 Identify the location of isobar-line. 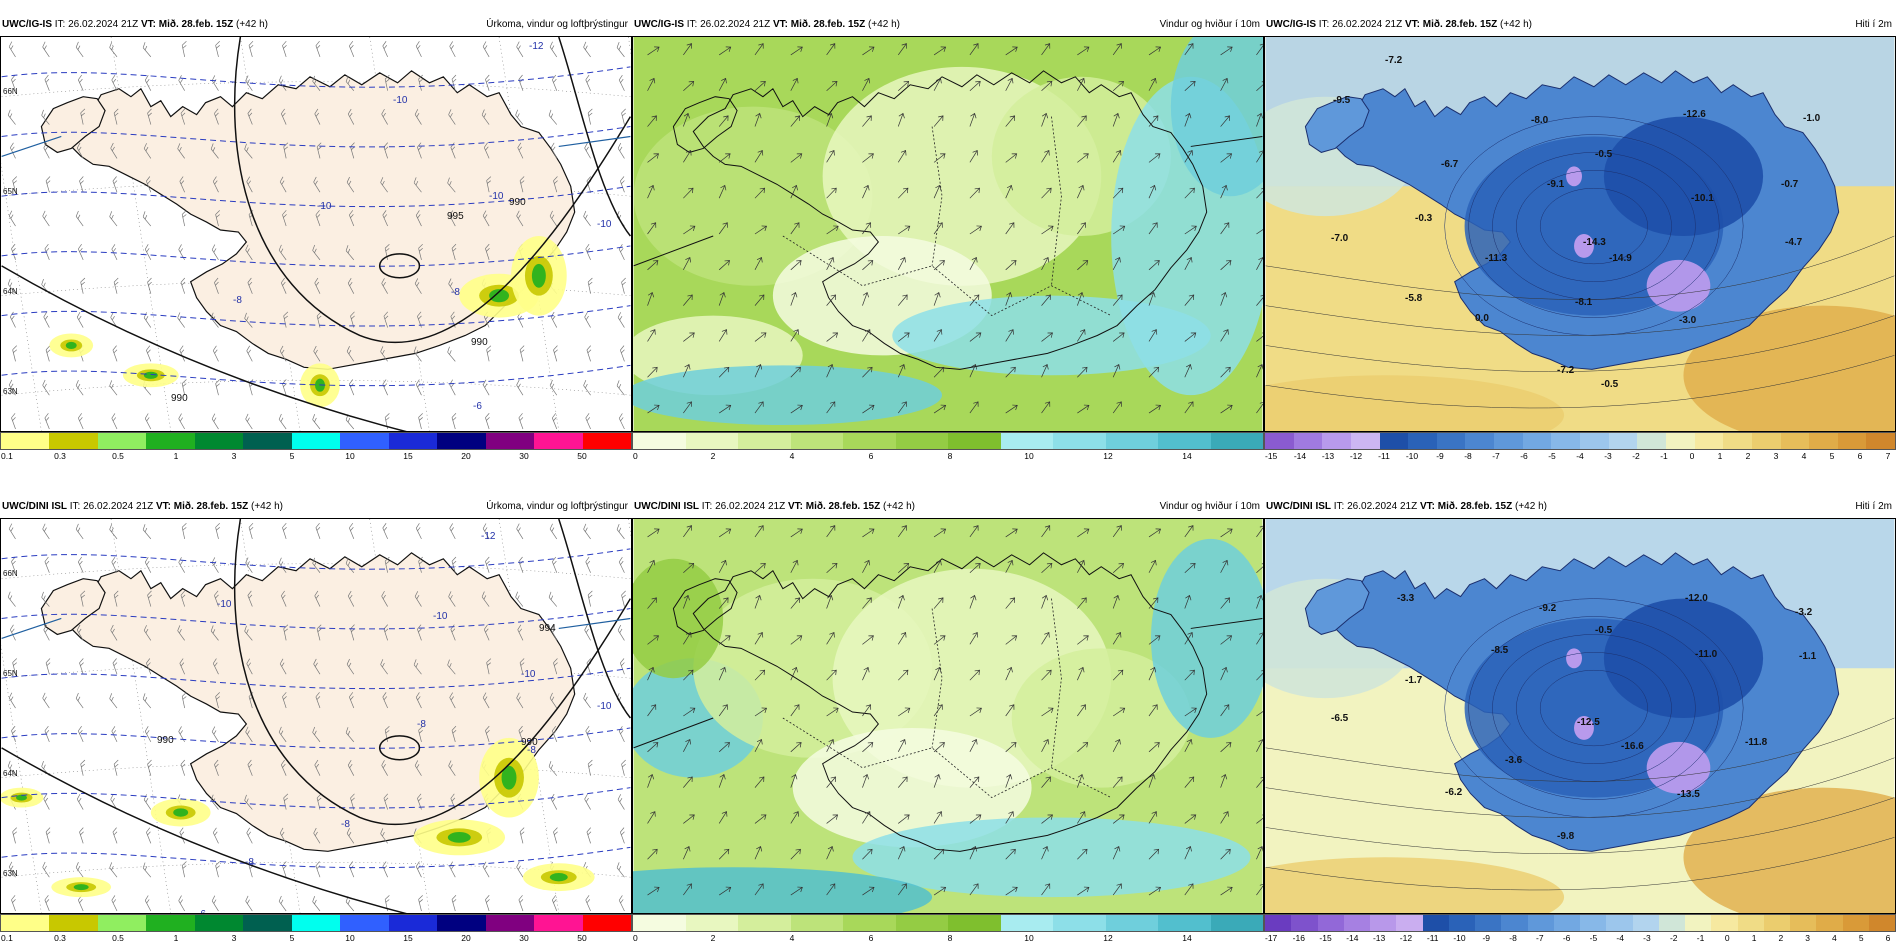
(204, 348).